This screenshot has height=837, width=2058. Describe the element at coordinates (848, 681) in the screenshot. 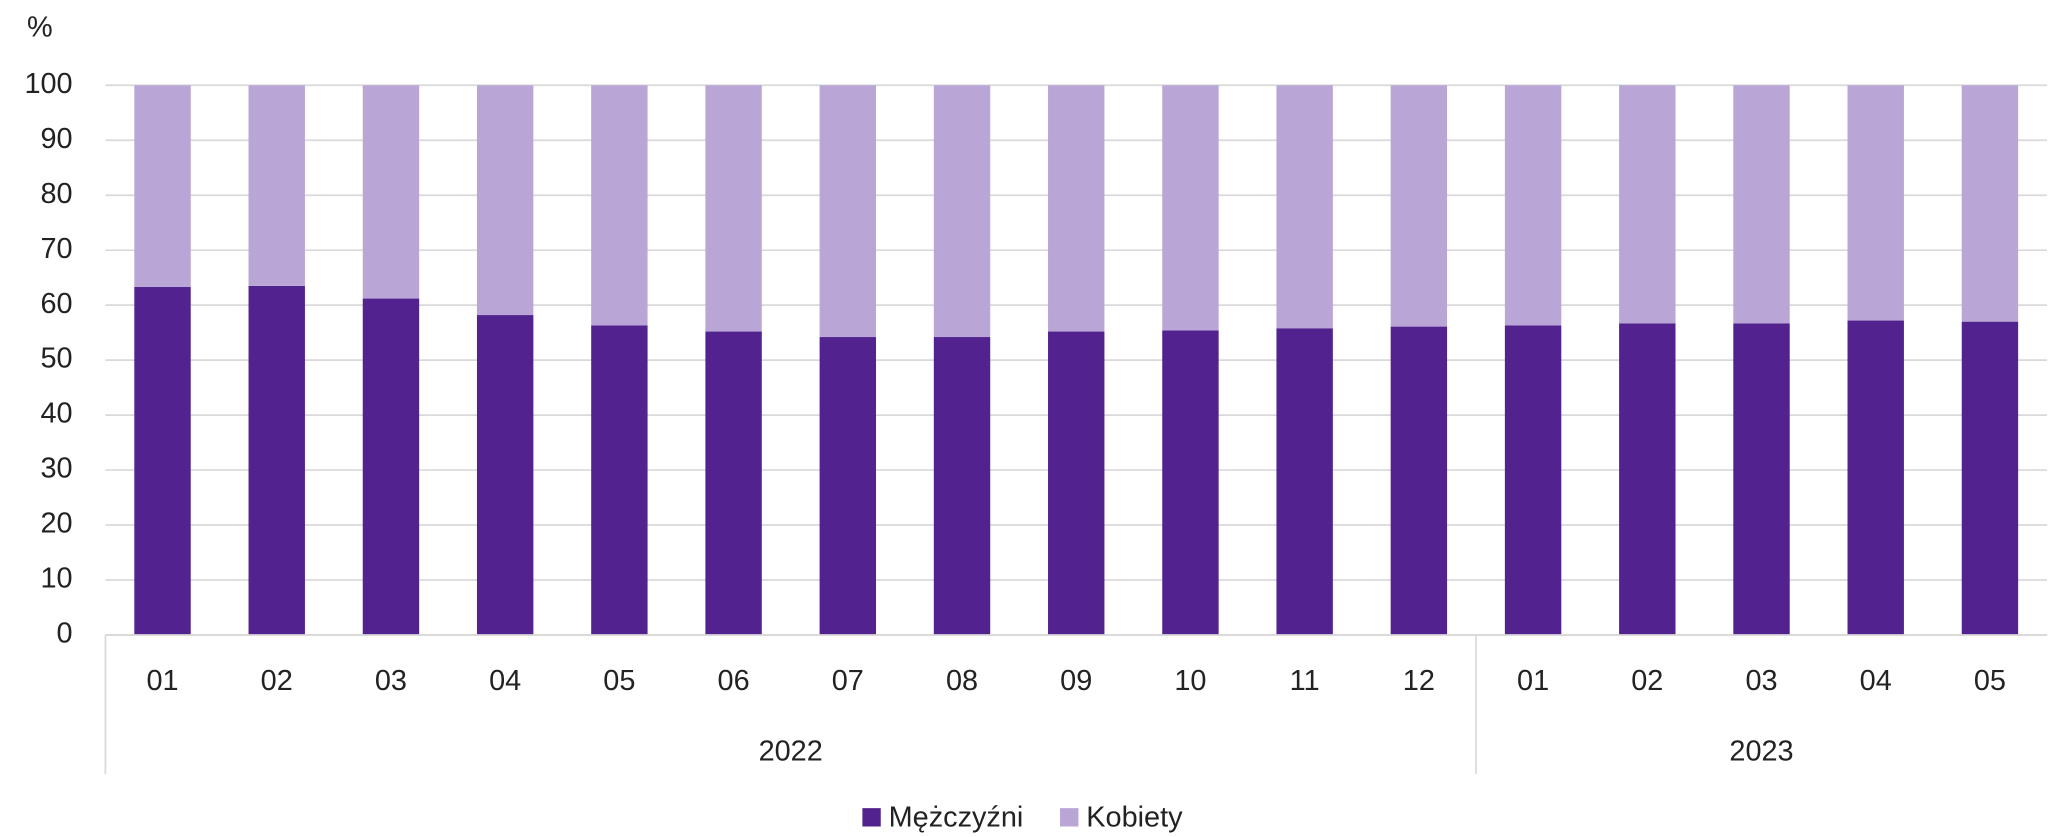

I see `x-tick-label: 07` at that location.